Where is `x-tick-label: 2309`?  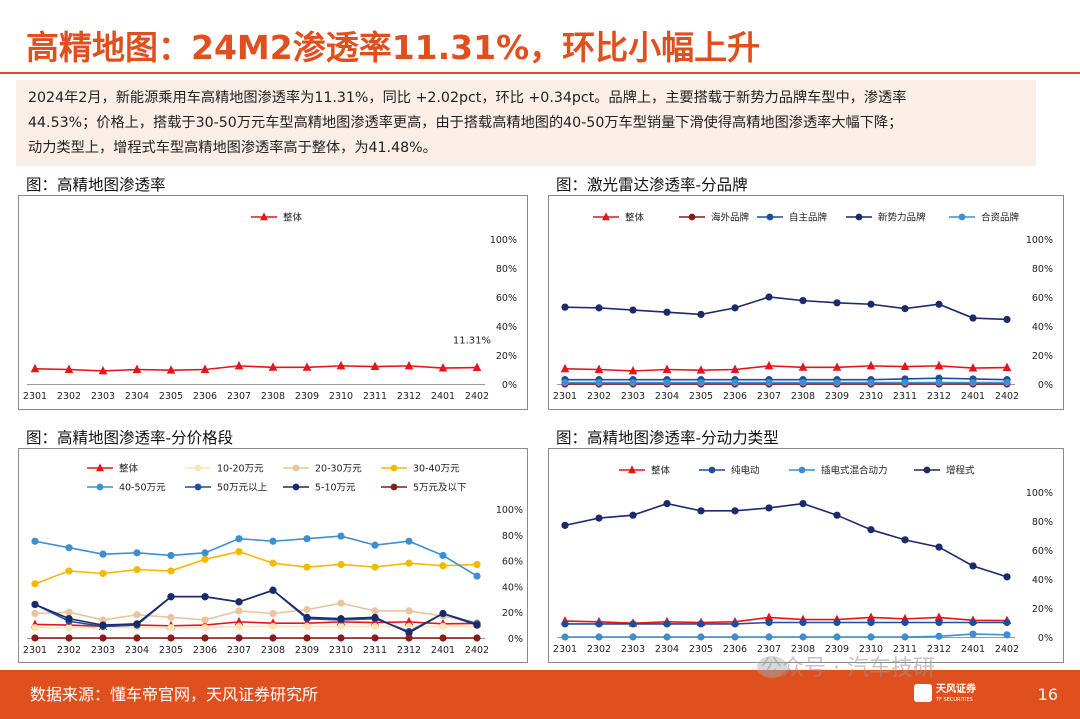 x-tick-label: 2309 is located at coordinates (307, 650).